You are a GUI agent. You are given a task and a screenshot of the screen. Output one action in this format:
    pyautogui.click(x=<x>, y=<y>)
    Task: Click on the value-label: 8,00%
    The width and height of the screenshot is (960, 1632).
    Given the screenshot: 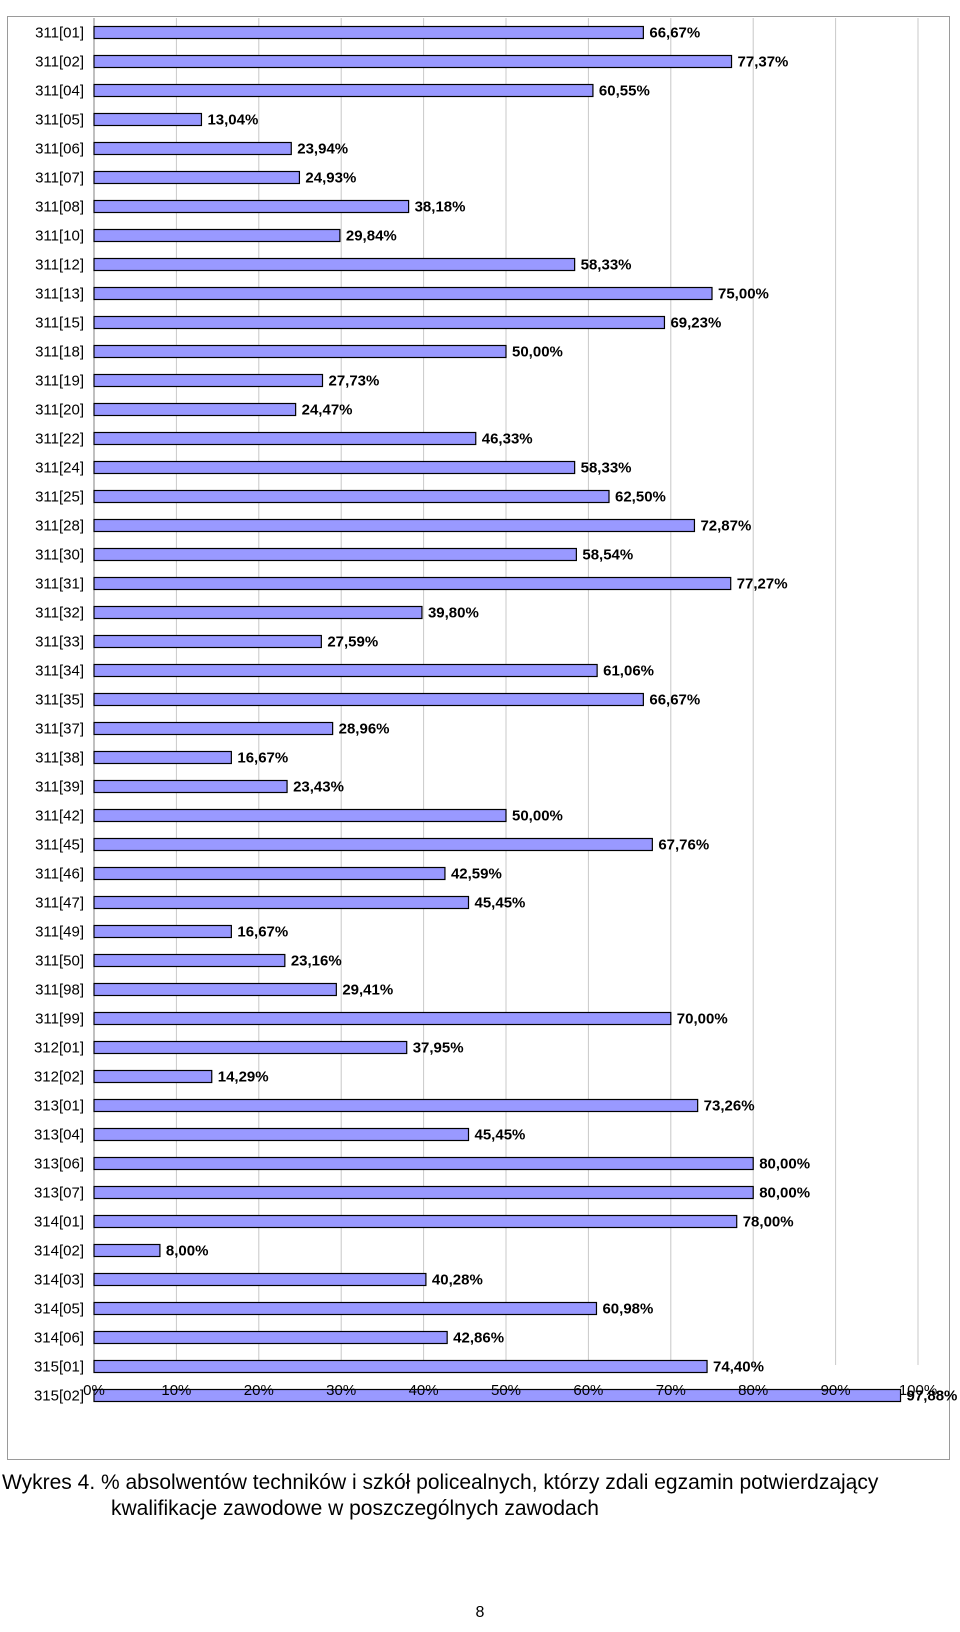 What is the action you would take?
    pyautogui.click(x=187, y=1251)
    